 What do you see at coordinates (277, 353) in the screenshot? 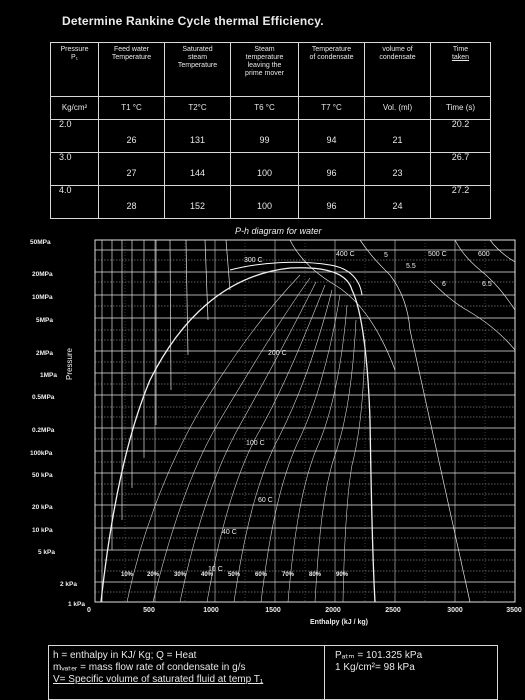
I see `temp-label: 200 C` at bounding box center [277, 353].